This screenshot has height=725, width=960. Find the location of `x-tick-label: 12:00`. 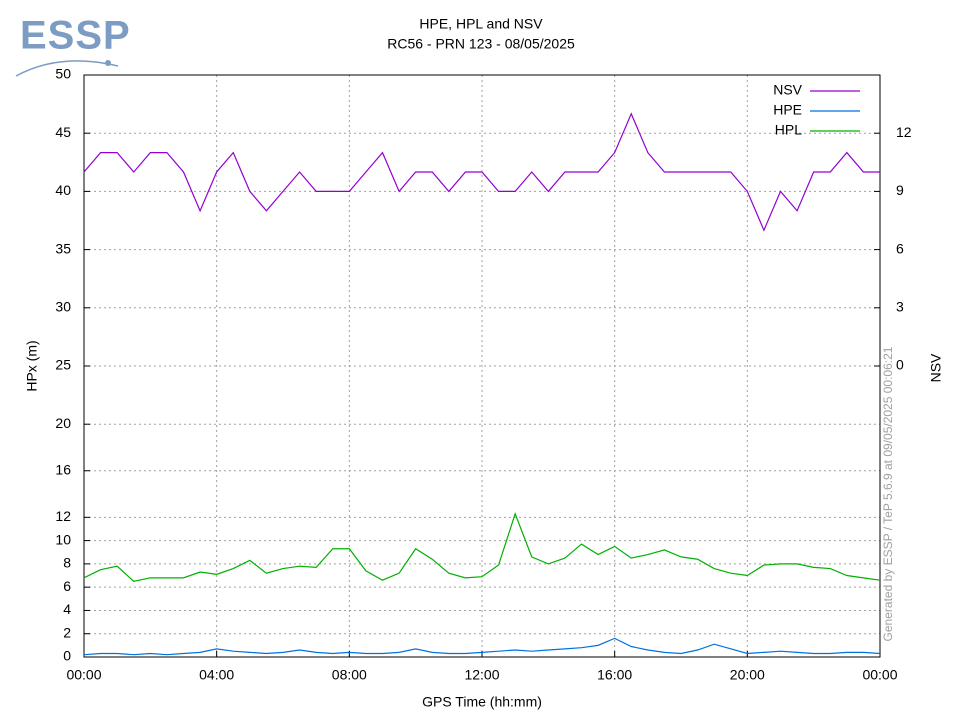

x-tick-label: 12:00 is located at coordinates (481, 675).